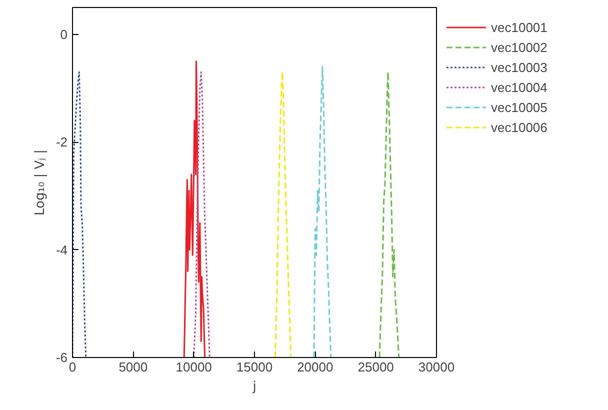 The height and width of the screenshot is (410, 608). I want to click on legend-label: vec10006, so click(519, 127).